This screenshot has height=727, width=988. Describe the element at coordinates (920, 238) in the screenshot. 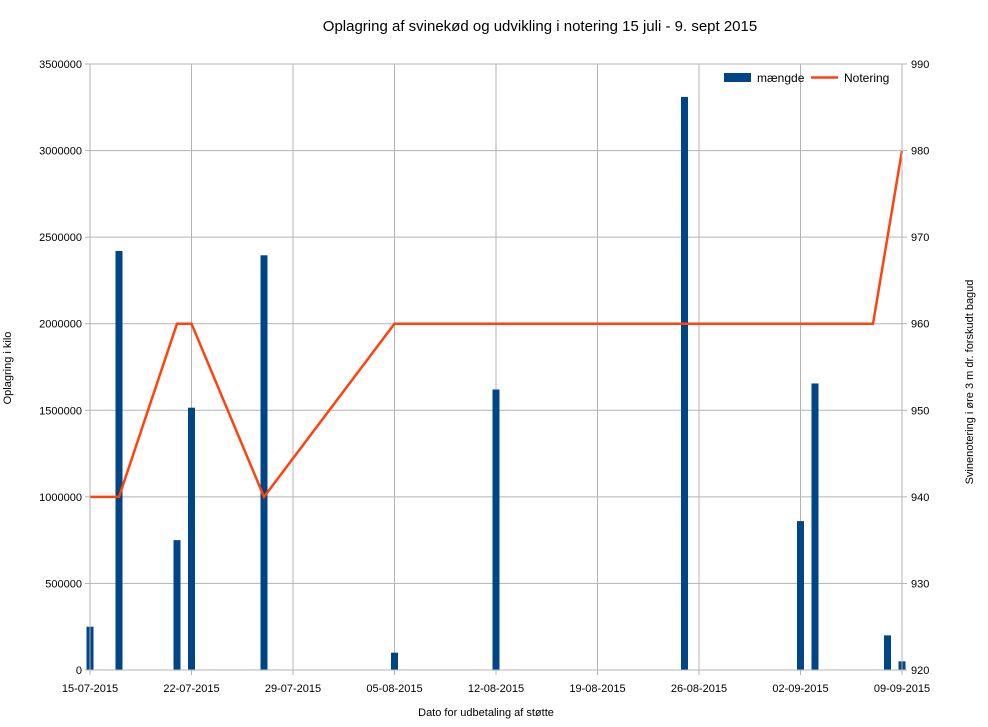

I see `y2-tick-label: 970` at that location.